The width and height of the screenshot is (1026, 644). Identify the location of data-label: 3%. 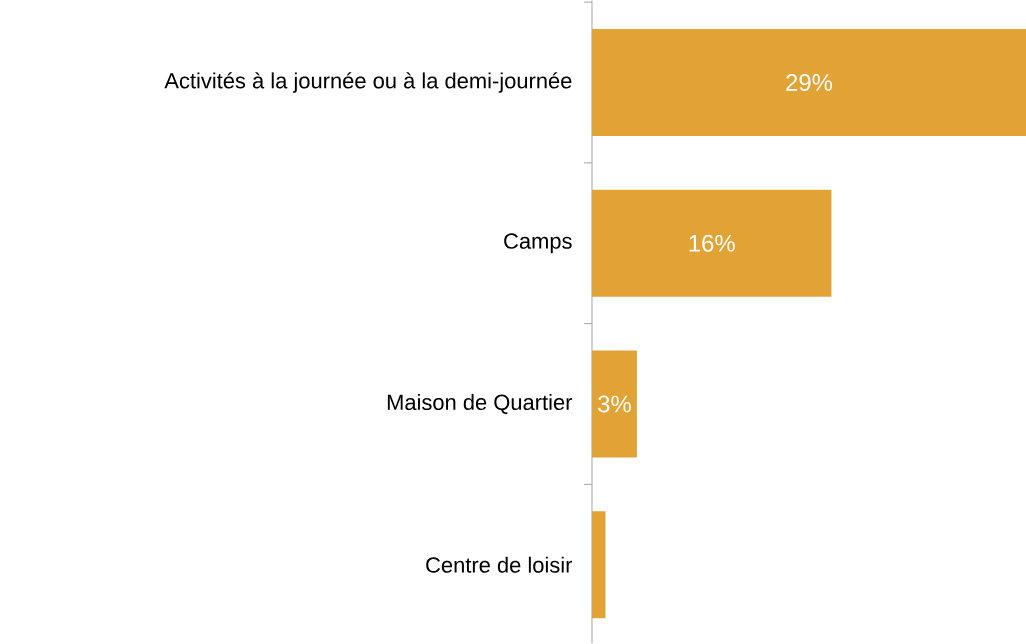
(614, 404).